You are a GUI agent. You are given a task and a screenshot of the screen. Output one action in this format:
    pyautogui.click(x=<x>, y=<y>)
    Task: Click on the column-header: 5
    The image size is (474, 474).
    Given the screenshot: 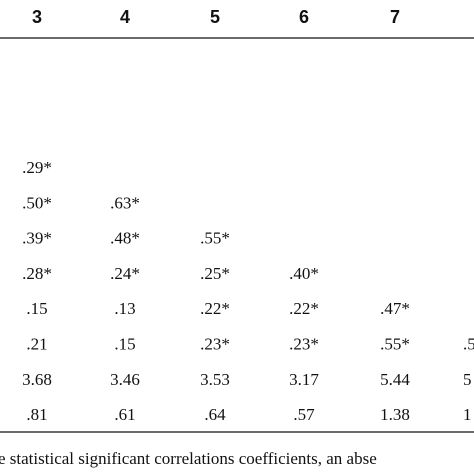 What is the action you would take?
    pyautogui.click(x=215, y=17)
    